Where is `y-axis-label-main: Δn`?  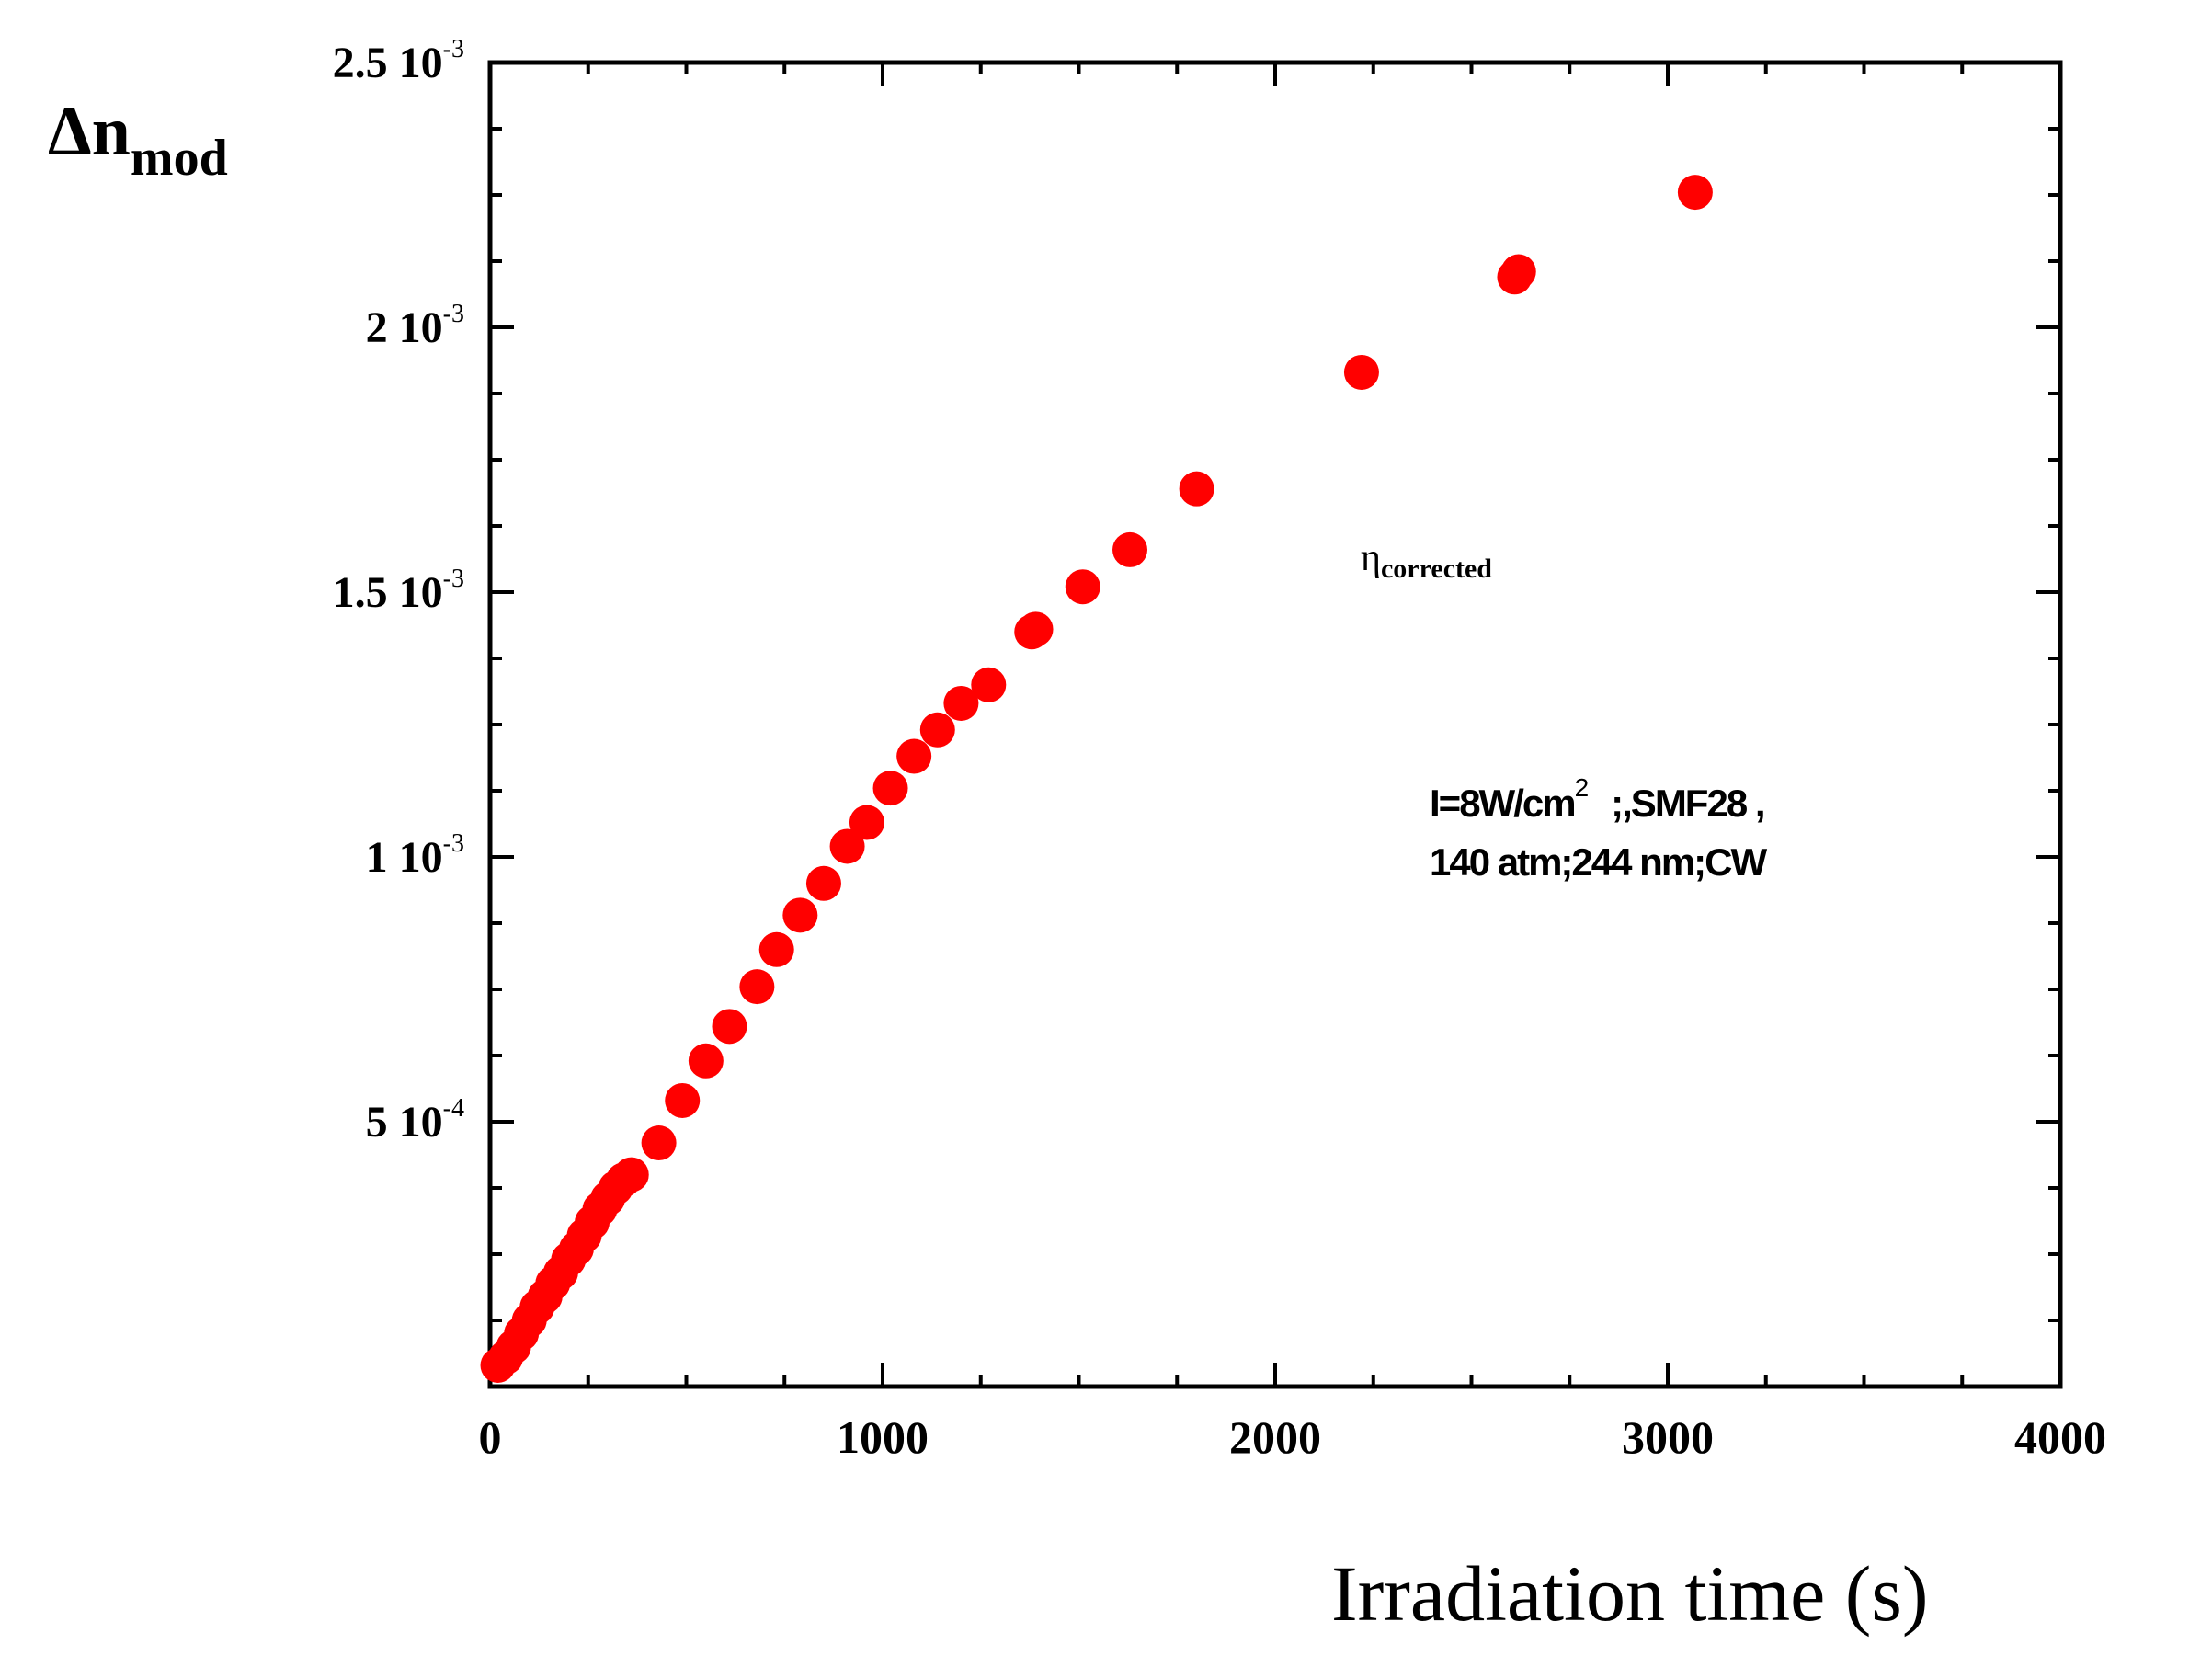
y-axis-label-main: Δn is located at coordinates (89, 131).